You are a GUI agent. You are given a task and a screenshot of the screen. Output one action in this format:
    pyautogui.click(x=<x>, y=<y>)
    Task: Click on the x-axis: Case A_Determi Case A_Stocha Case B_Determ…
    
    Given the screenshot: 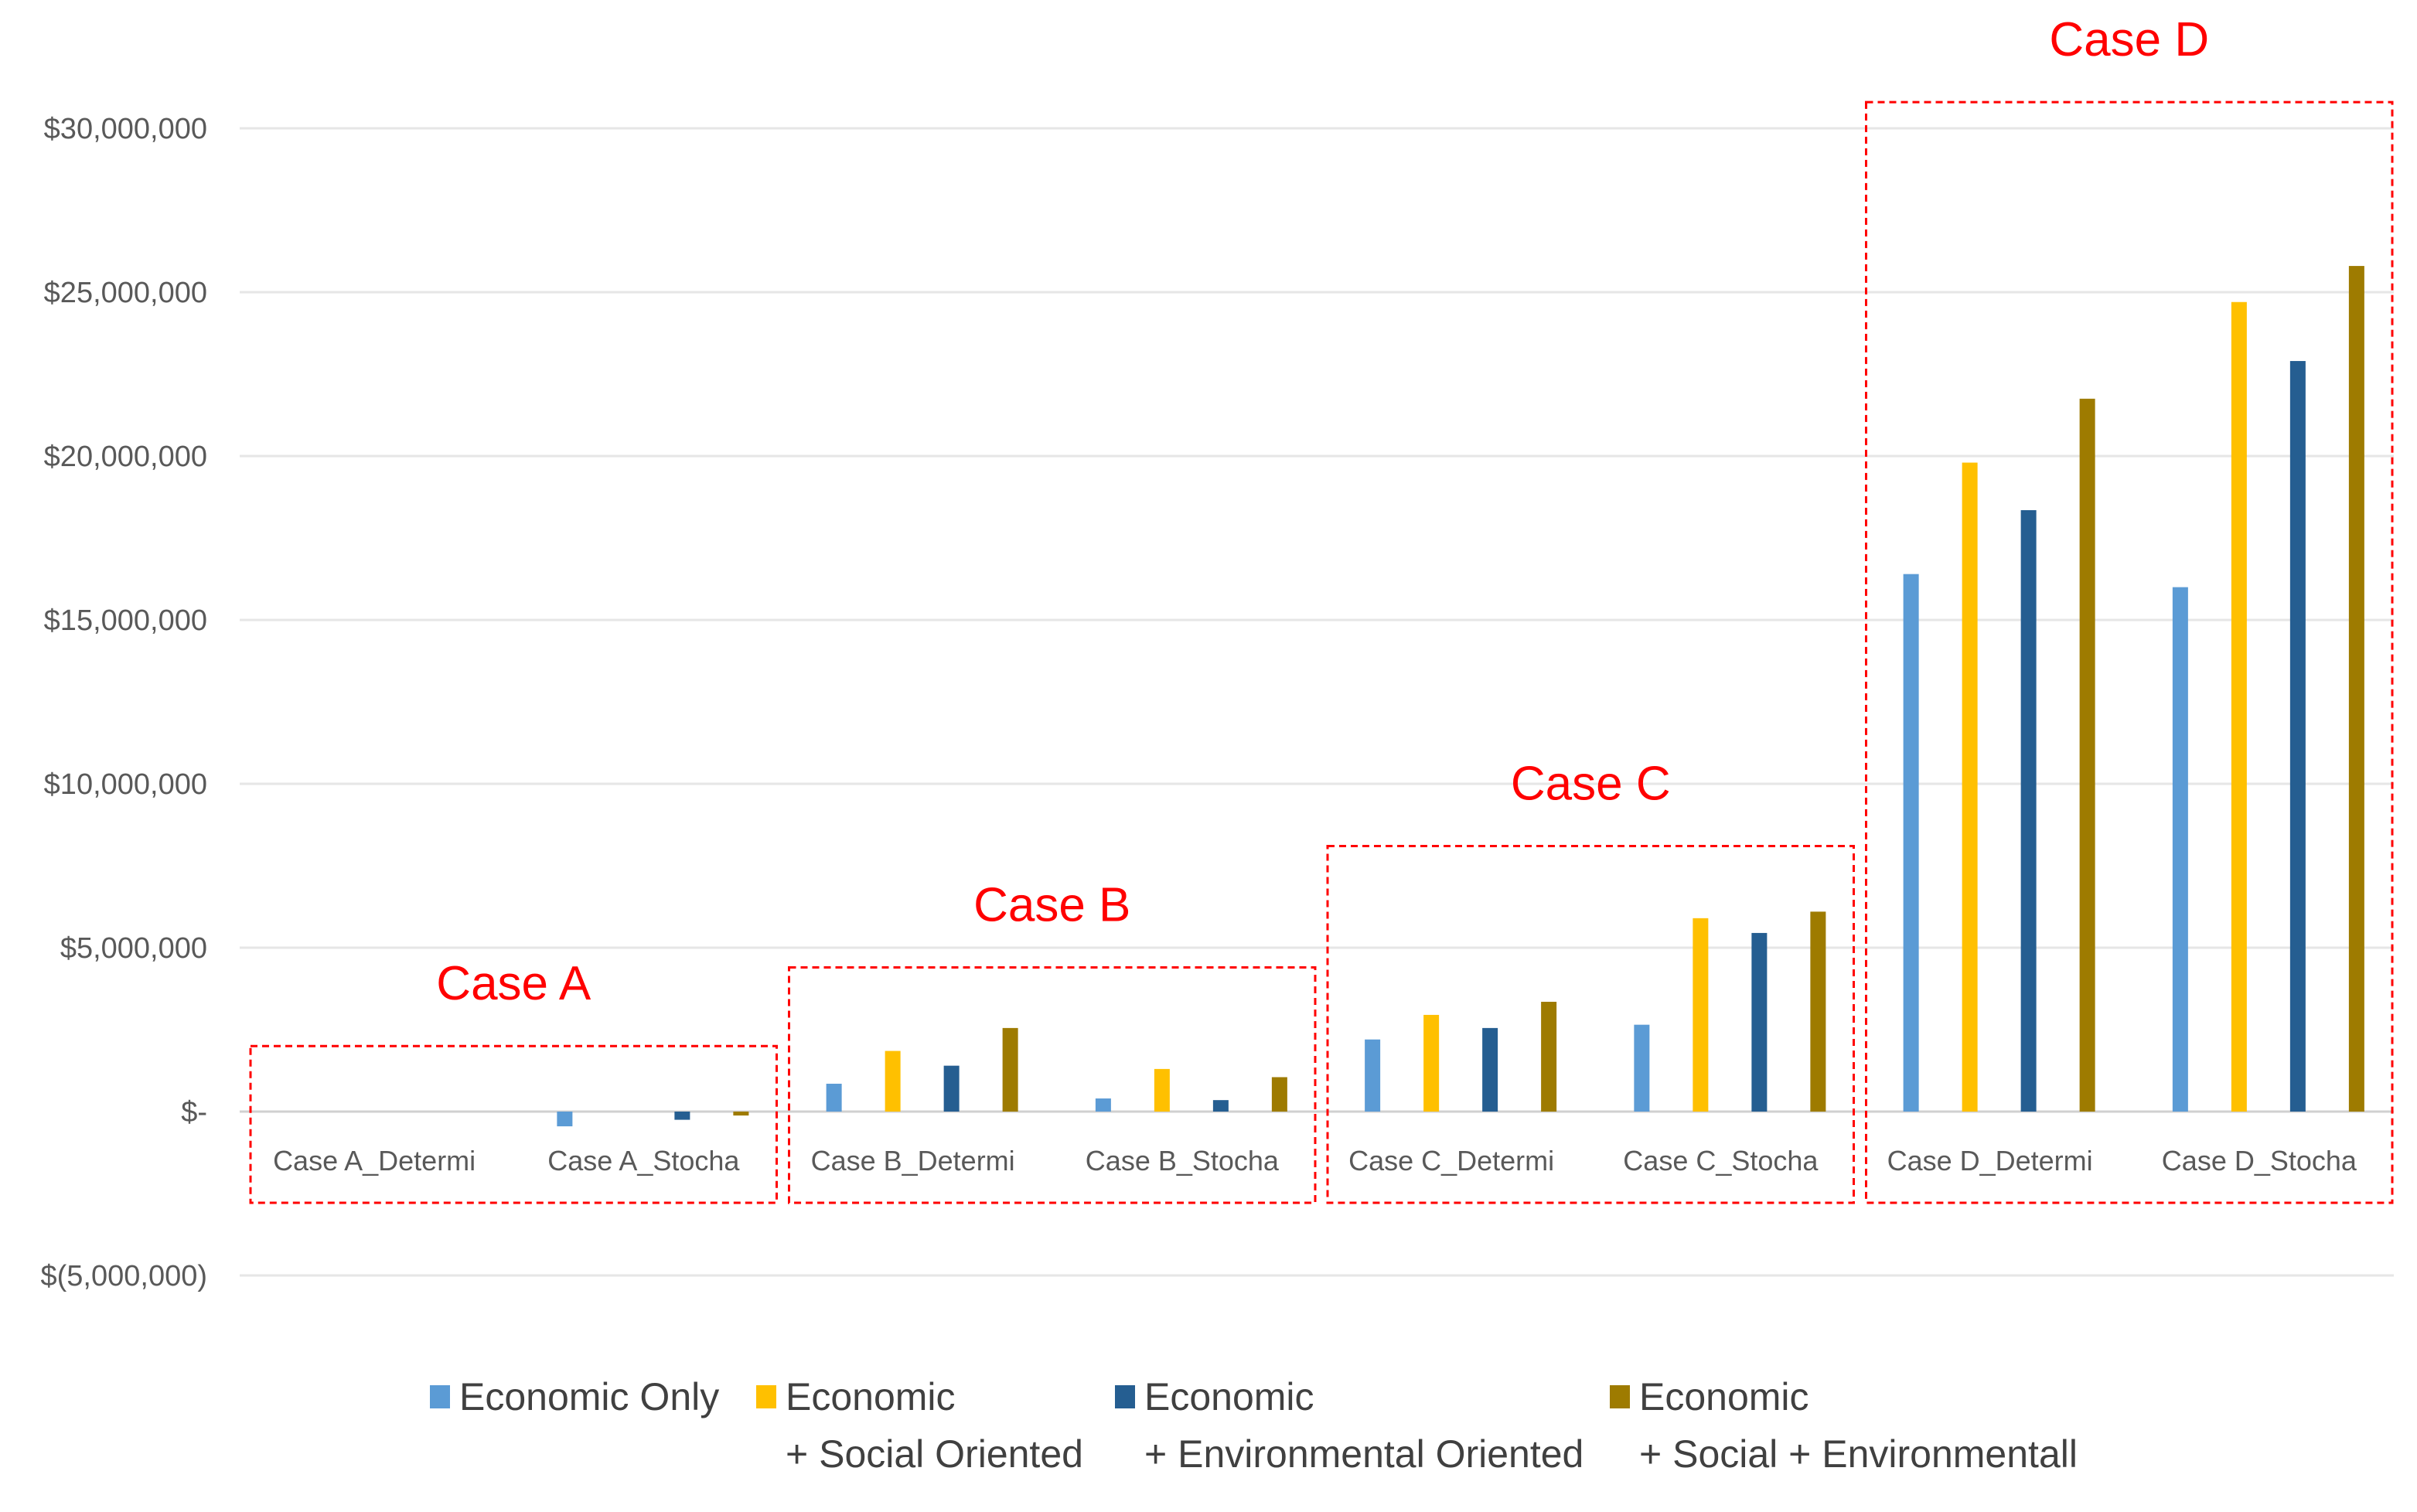 What is the action you would take?
    pyautogui.click(x=1315, y=1161)
    